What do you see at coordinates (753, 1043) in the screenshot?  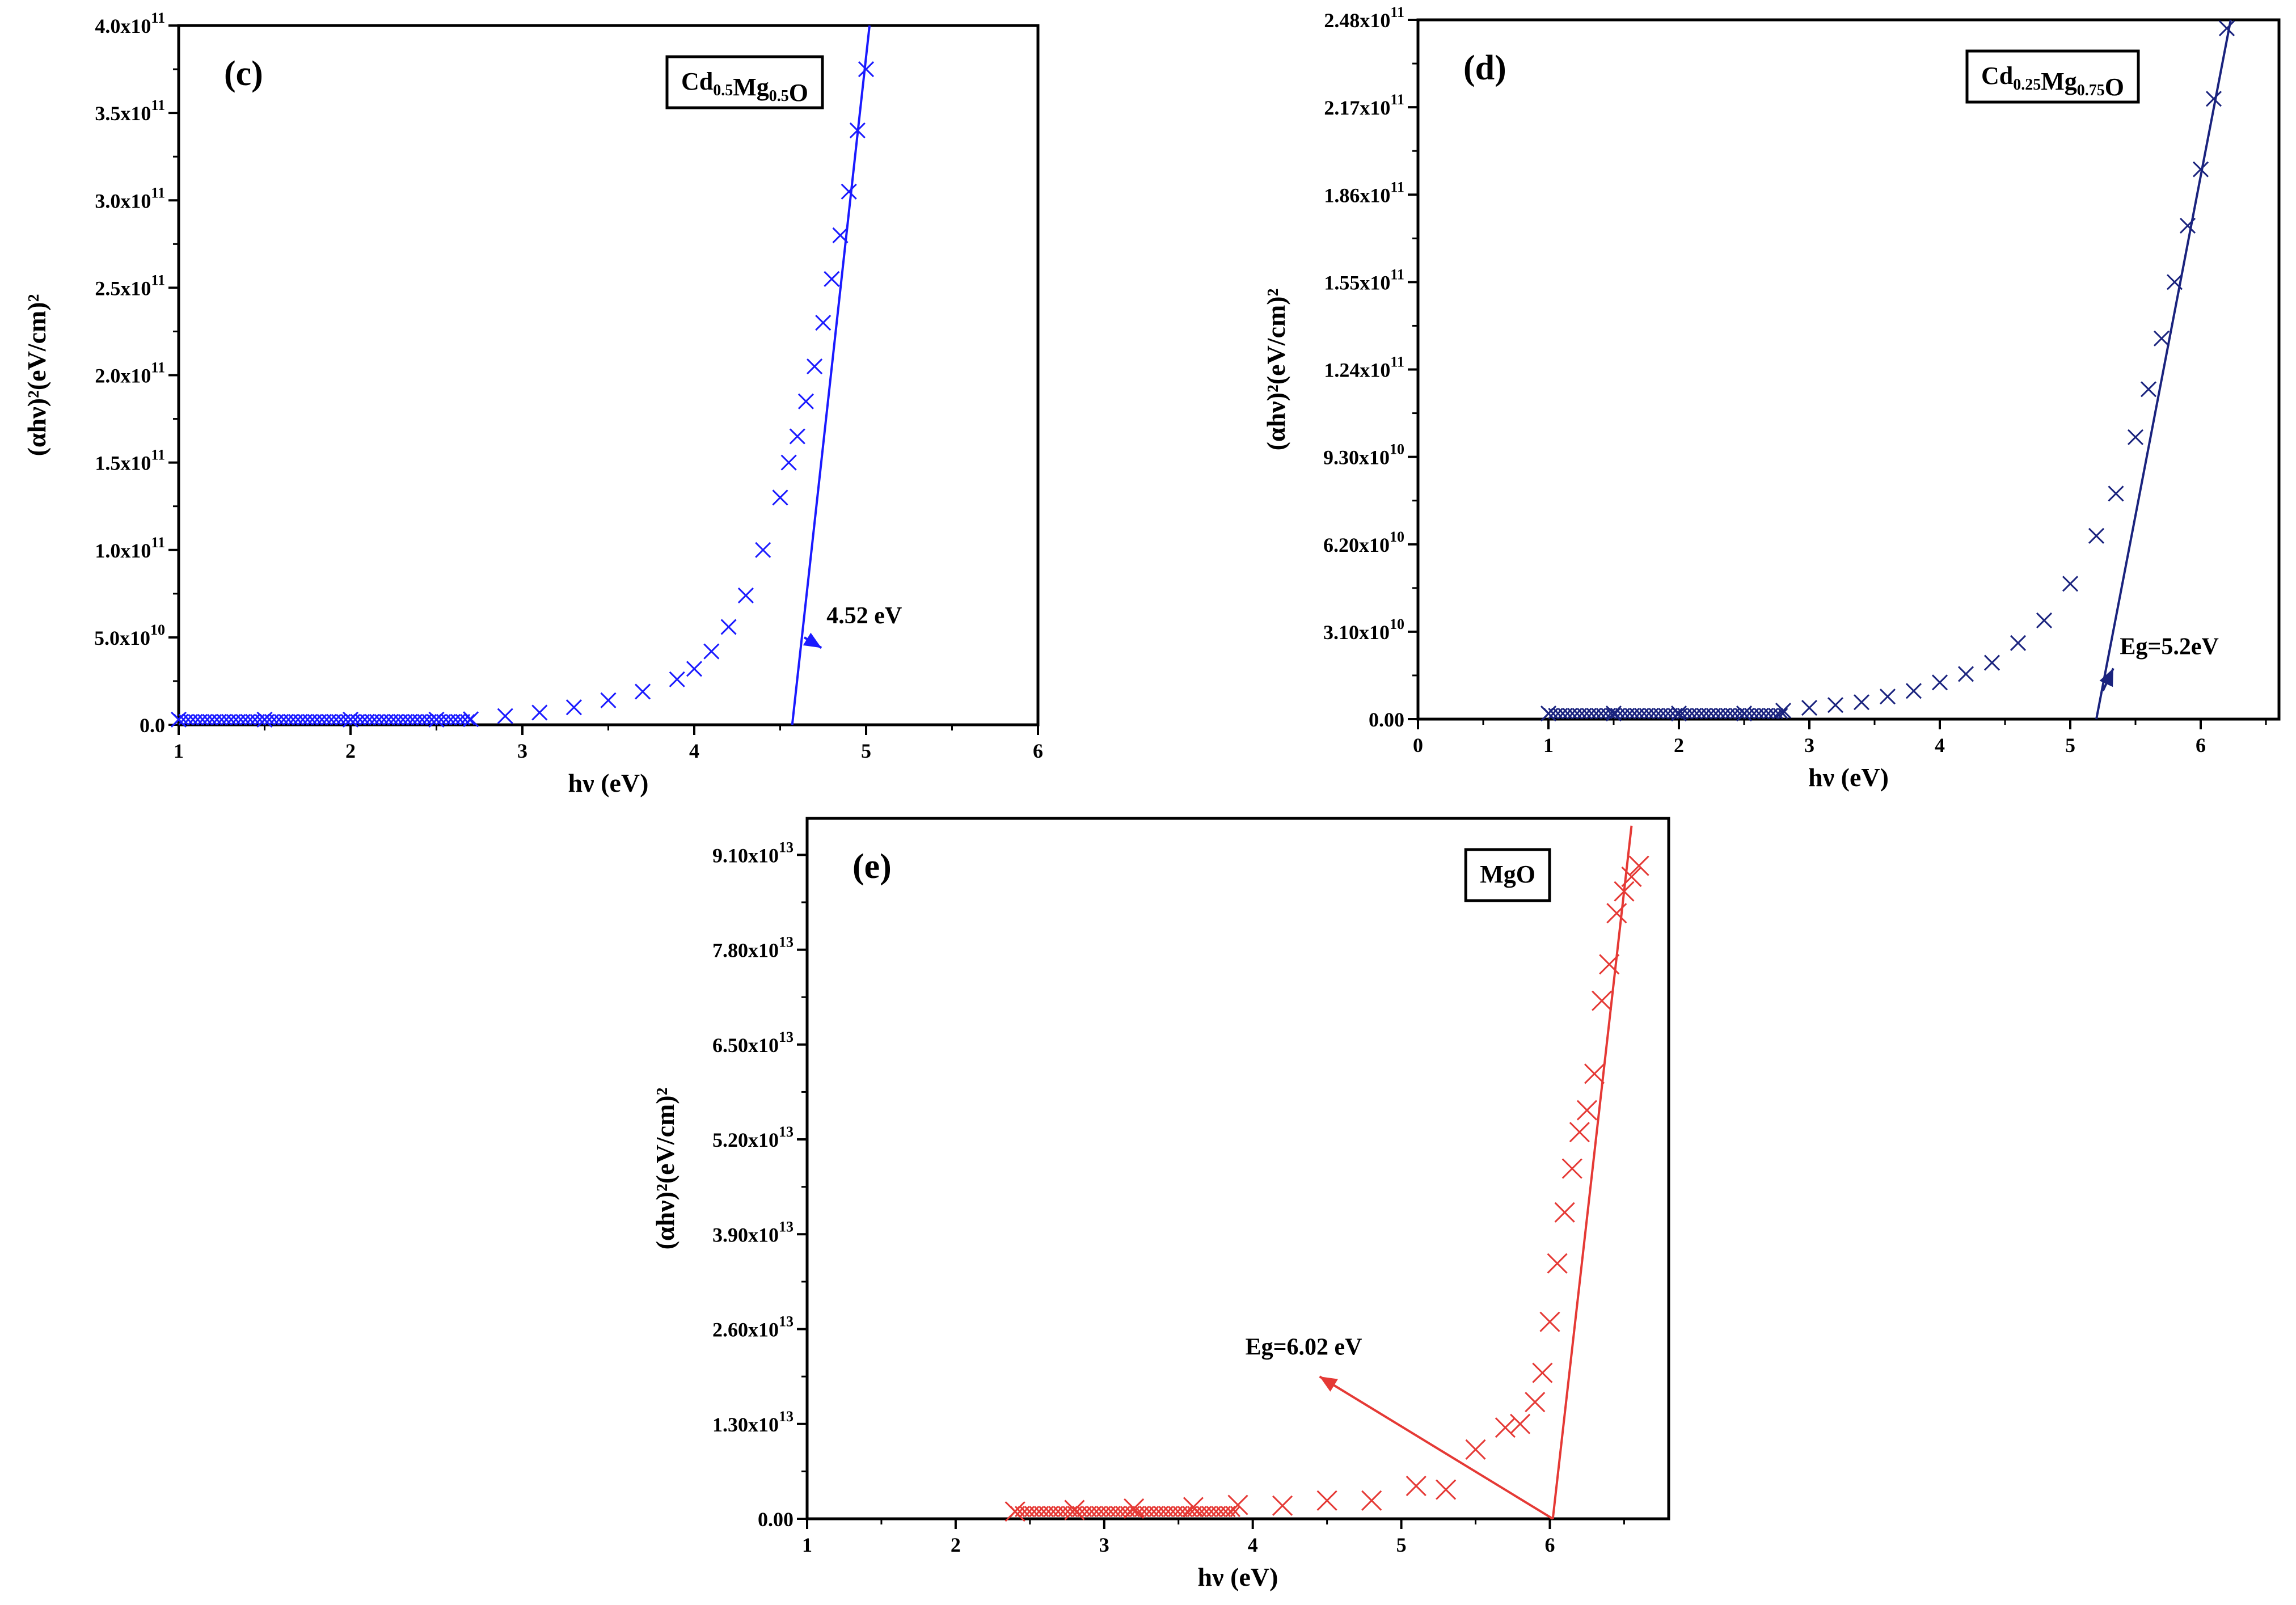 I see `y-tick-label: 6.50x10¹³` at bounding box center [753, 1043].